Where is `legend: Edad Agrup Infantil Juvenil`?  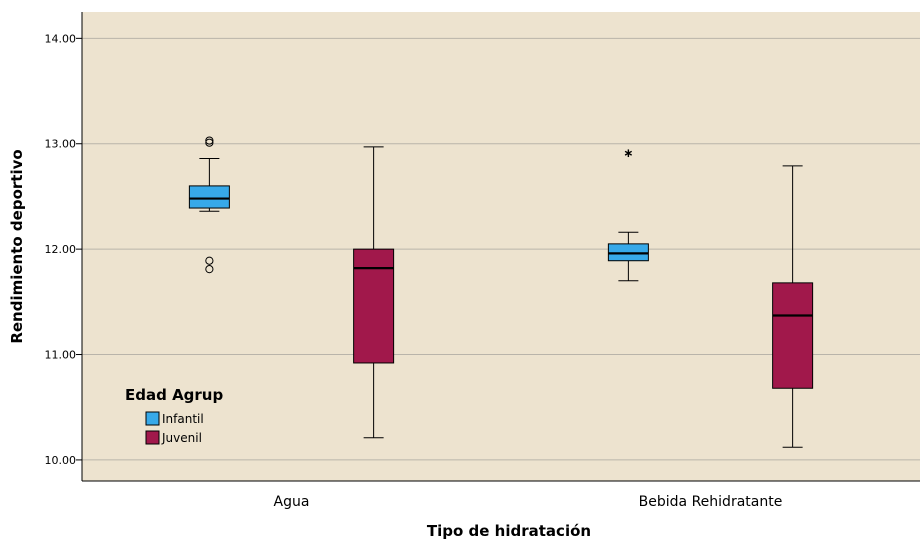 legend: Edad Agrup Infantil Juvenil is located at coordinates (174, 415).